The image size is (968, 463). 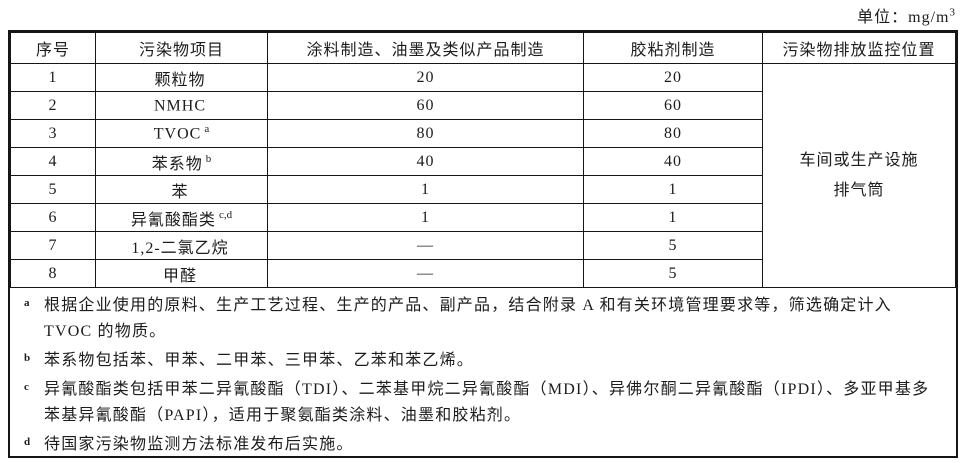 I want to click on row-number: 7, so click(x=53, y=245).